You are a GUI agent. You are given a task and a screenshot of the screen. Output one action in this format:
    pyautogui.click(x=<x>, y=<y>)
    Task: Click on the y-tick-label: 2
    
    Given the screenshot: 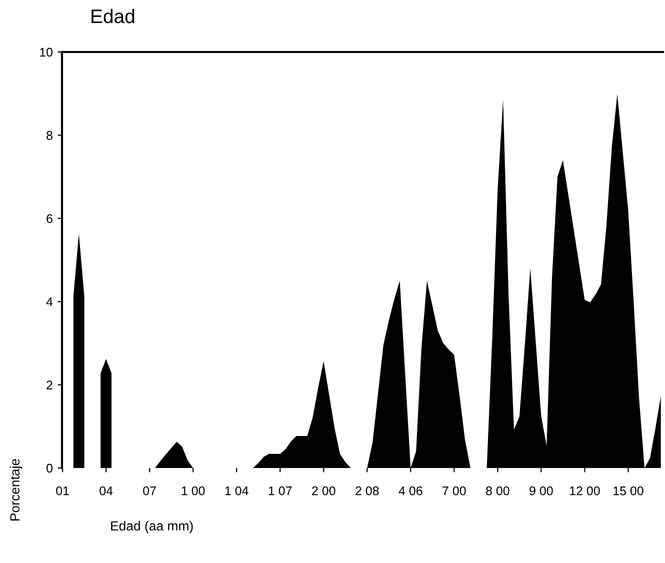 What is the action you would take?
    pyautogui.click(x=49, y=385)
    